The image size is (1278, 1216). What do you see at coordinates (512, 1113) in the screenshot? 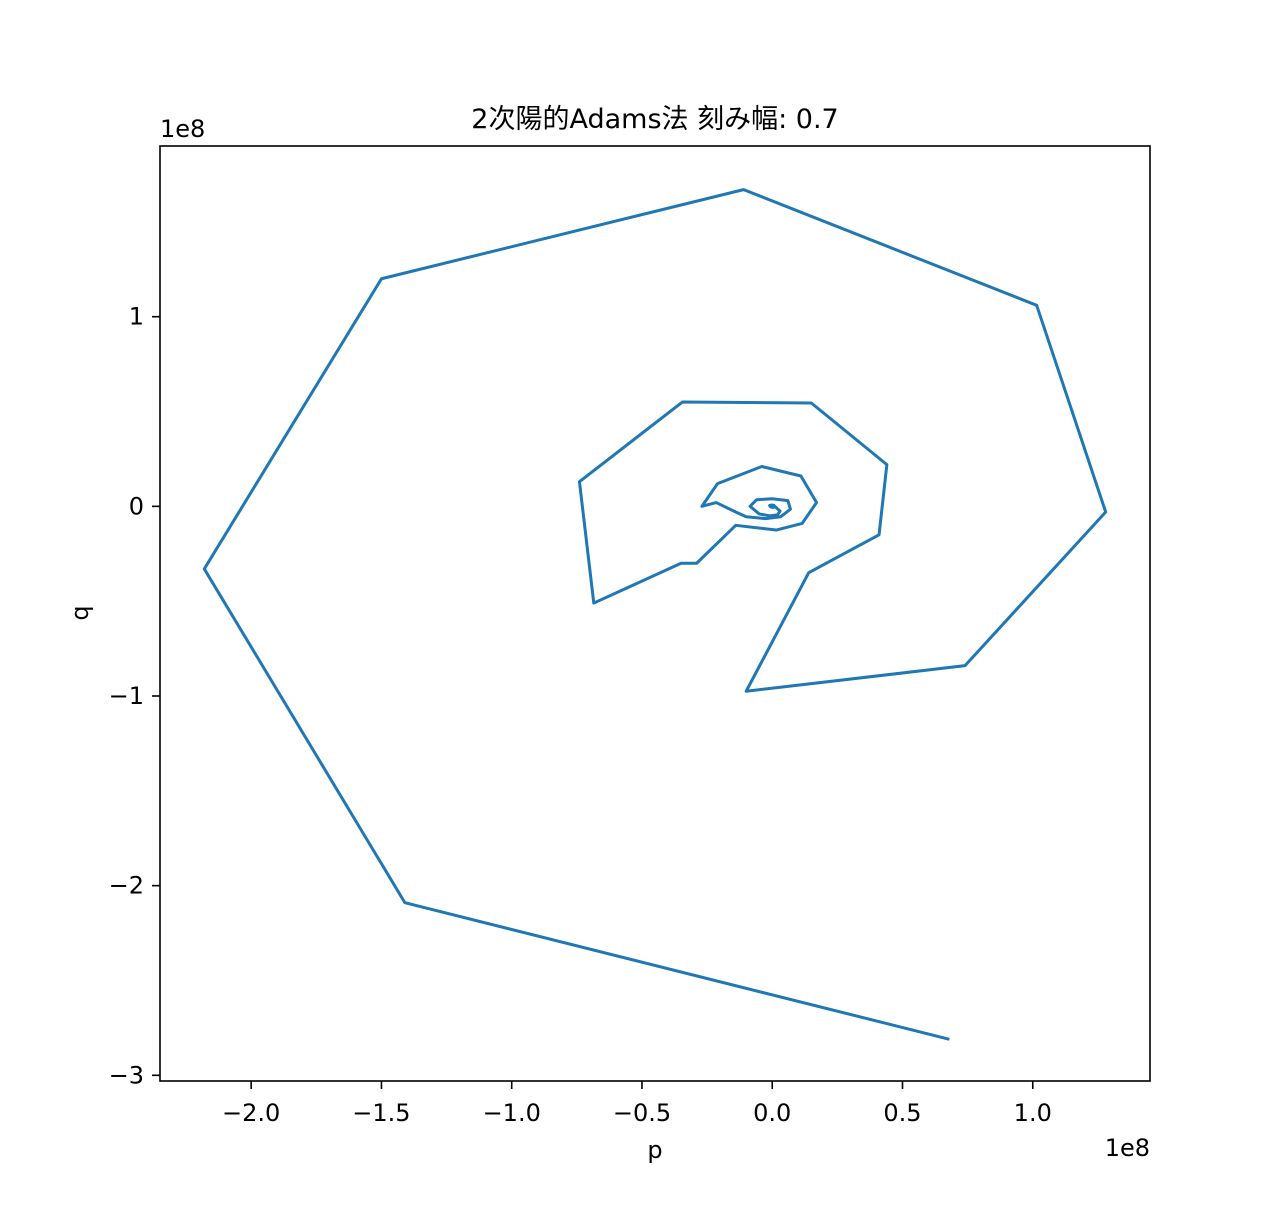
I see `x-tick-label: −1.0` at bounding box center [512, 1113].